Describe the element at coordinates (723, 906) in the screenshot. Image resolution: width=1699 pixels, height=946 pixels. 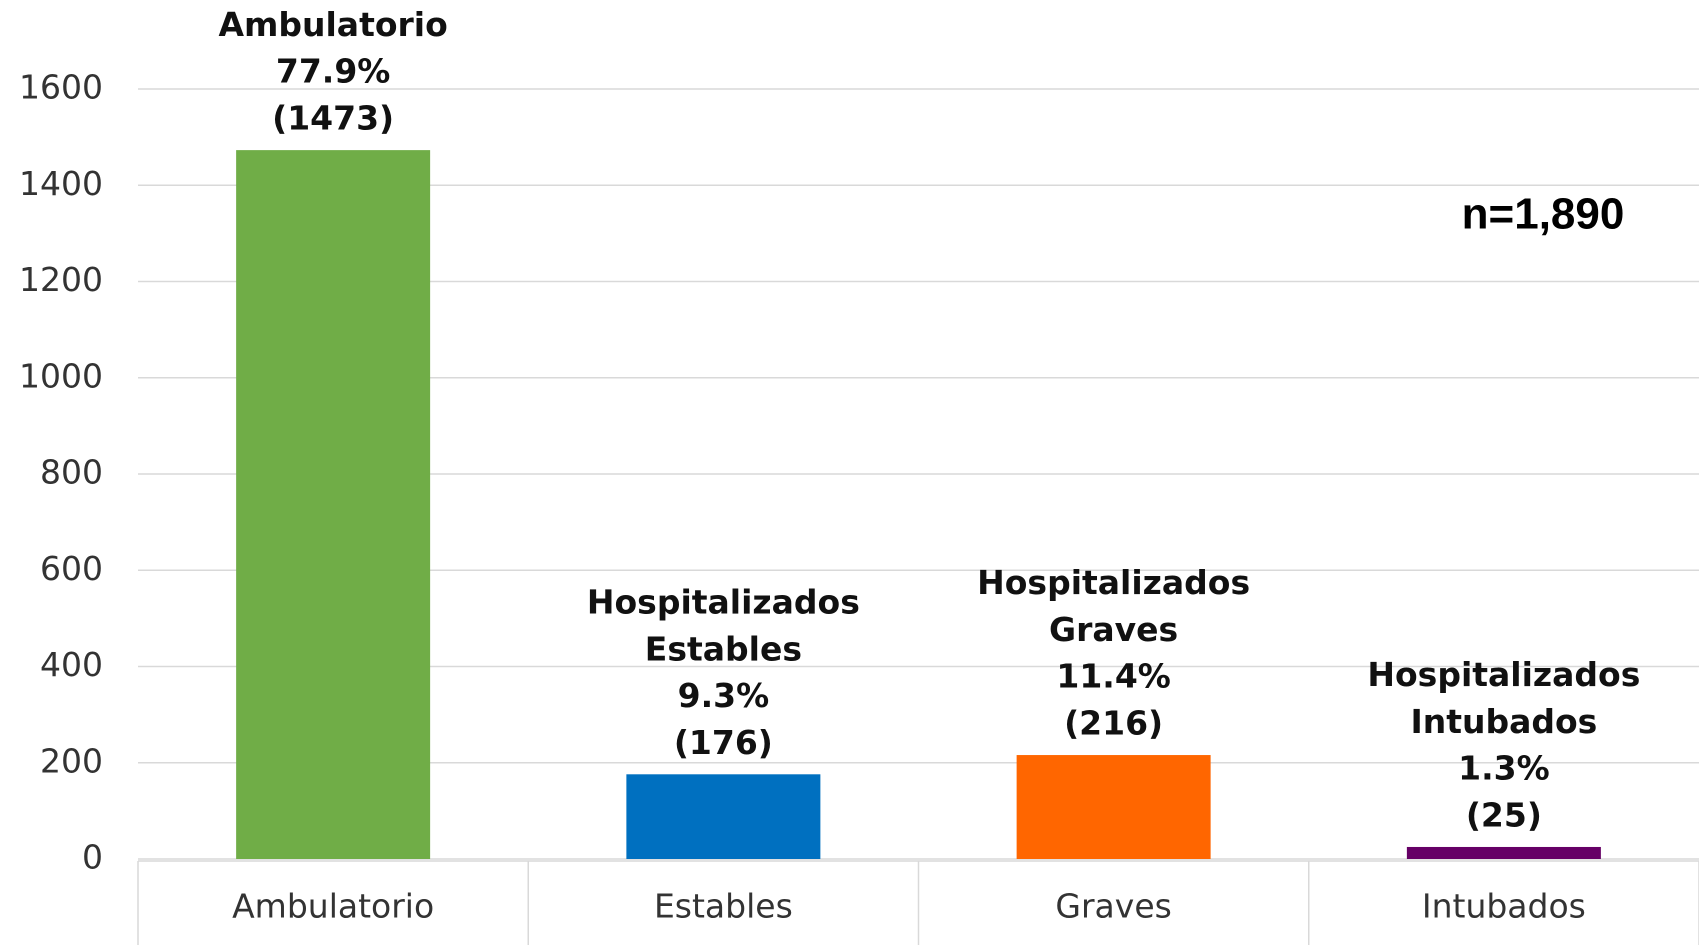
I see `x-tick-label: Estables` at that location.